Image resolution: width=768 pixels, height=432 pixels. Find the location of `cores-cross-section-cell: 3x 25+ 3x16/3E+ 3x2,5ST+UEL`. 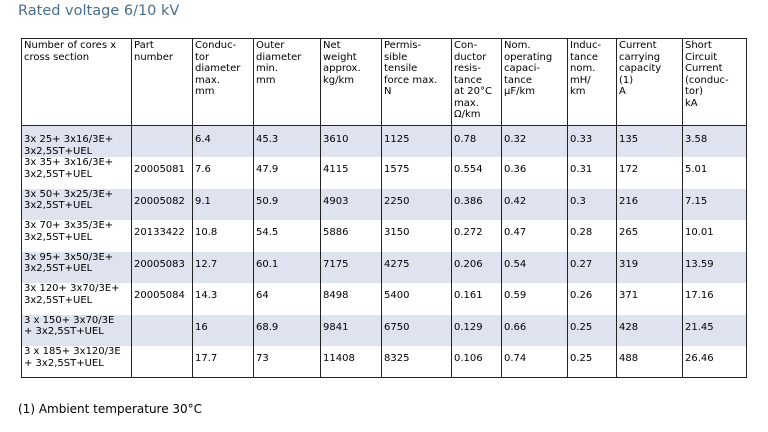

cores-cross-section-cell: 3x 25+ 3x16/3E+ 3x2,5ST+UEL is located at coordinates (76, 141).